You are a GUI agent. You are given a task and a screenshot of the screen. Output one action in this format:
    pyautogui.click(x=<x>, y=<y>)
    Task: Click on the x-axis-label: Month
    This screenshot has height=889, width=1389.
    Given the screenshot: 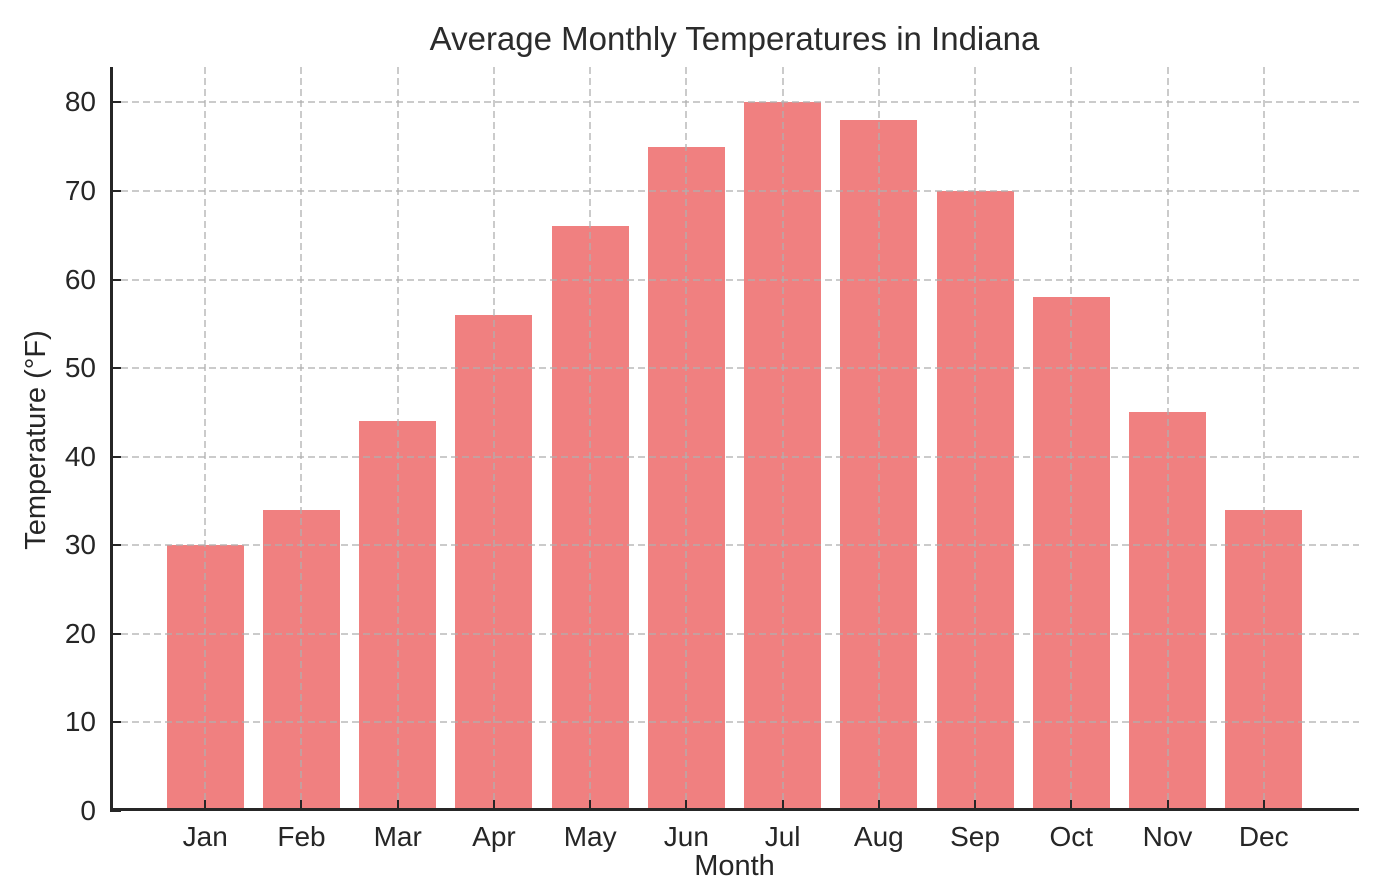 What is the action you would take?
    pyautogui.click(x=734, y=866)
    